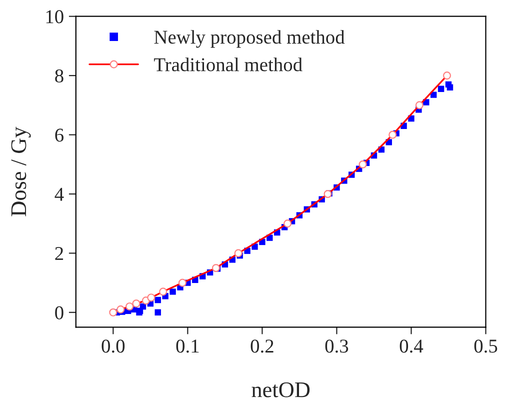  I want to click on y-tick-label: 4, so click(59, 194).